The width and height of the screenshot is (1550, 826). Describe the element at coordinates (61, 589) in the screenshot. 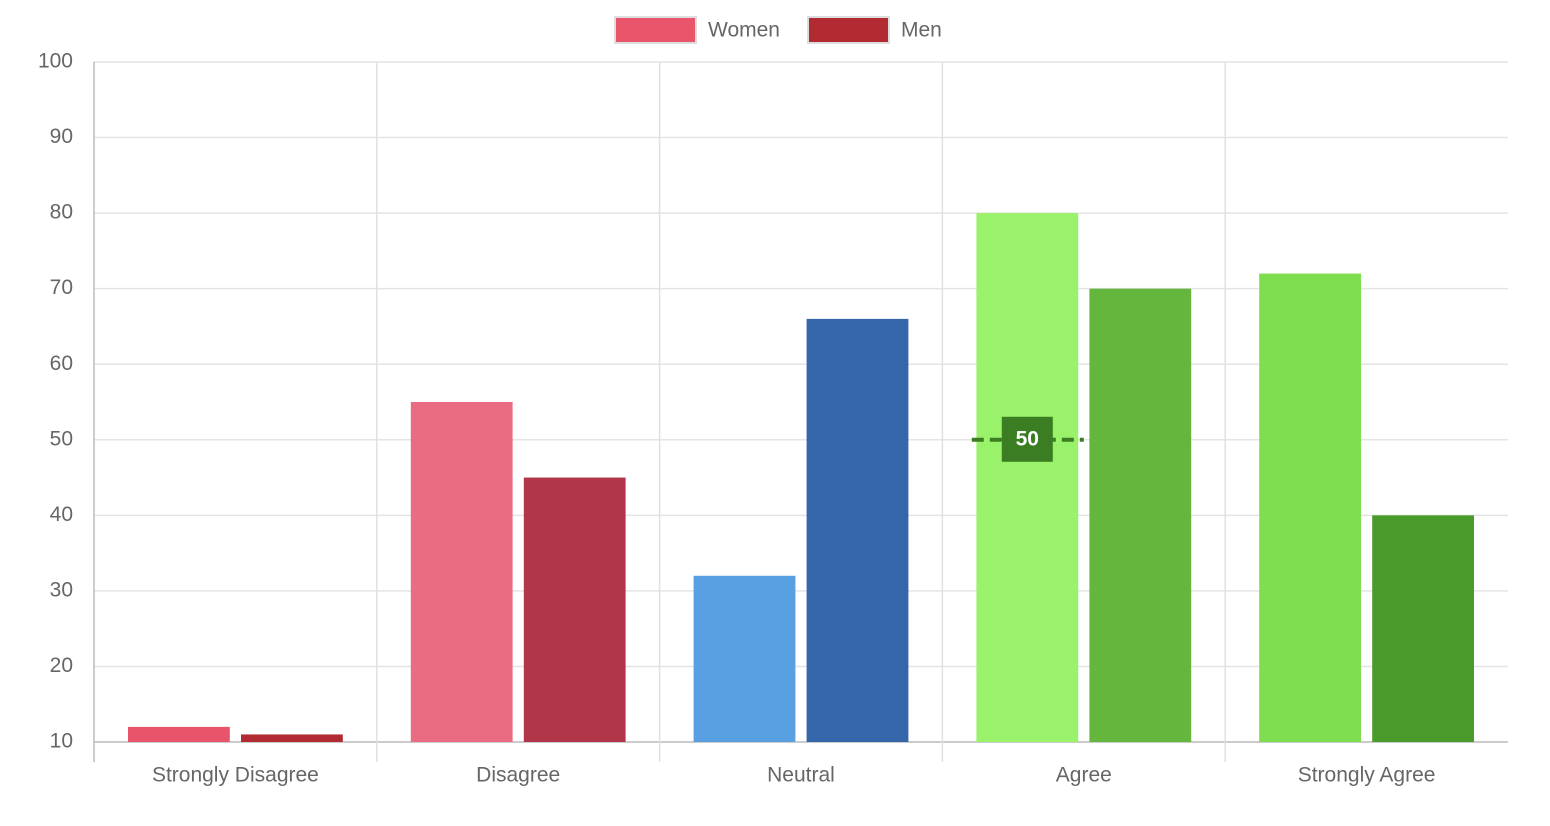

I see `y-tick-label: 30` at that location.